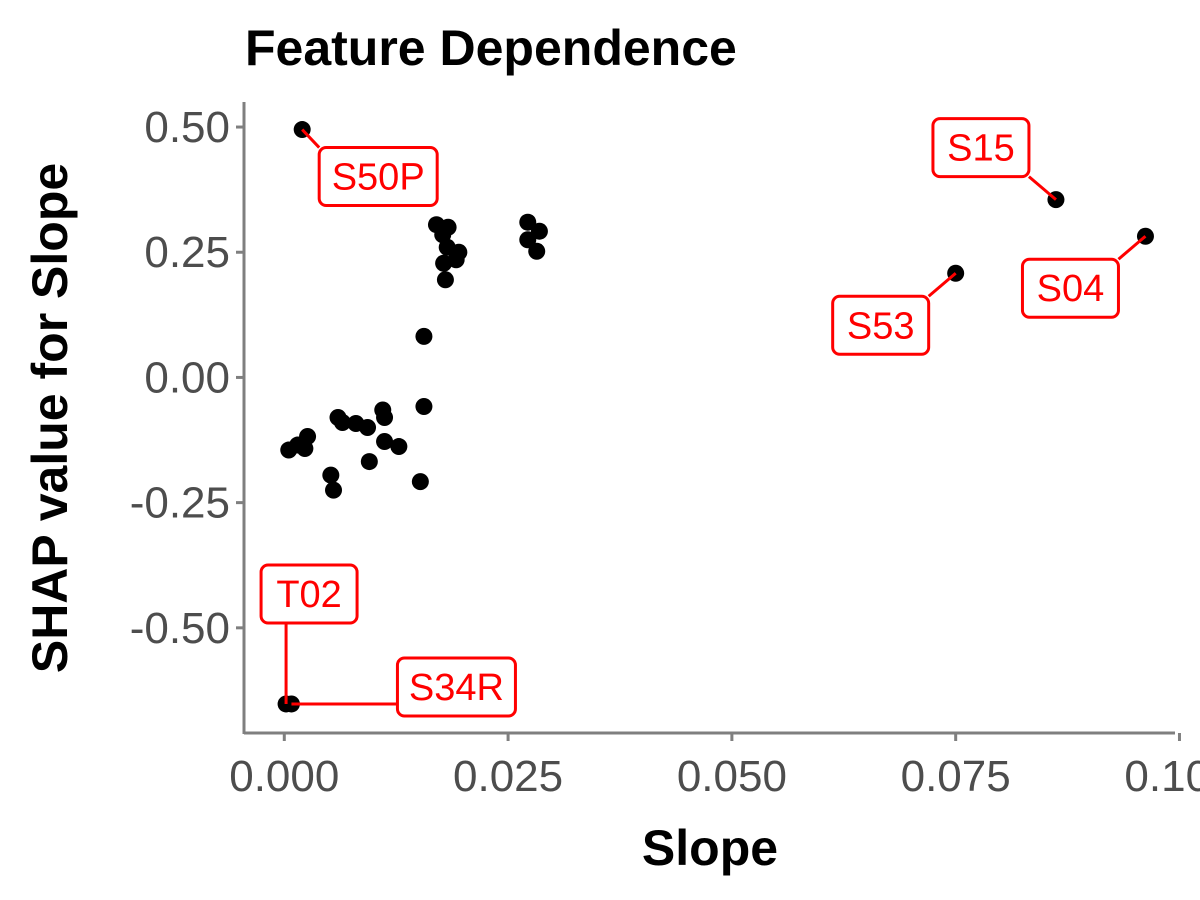 The width and height of the screenshot is (1200, 900). Describe the element at coordinates (50, 418) in the screenshot. I see `y-axis-title: SHAP value for Slope` at that location.